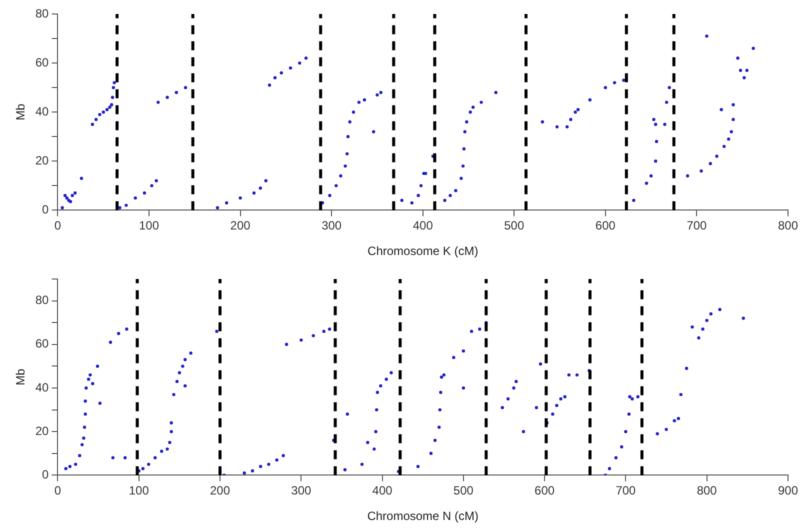 The height and width of the screenshot is (531, 801). I want to click on x-axis-title: Chromosome K (cM), so click(423, 251).